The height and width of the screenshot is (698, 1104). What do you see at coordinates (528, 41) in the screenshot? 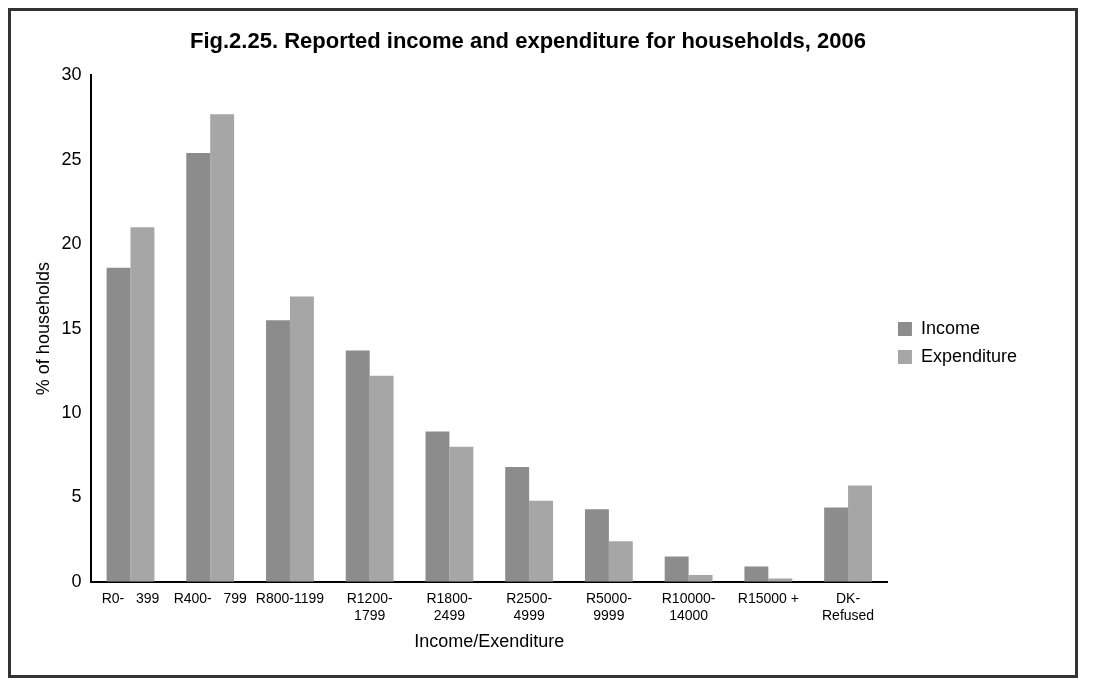
I see `chart-title: Fig.2.25. Reported income and expenditure for households, 2006` at bounding box center [528, 41].